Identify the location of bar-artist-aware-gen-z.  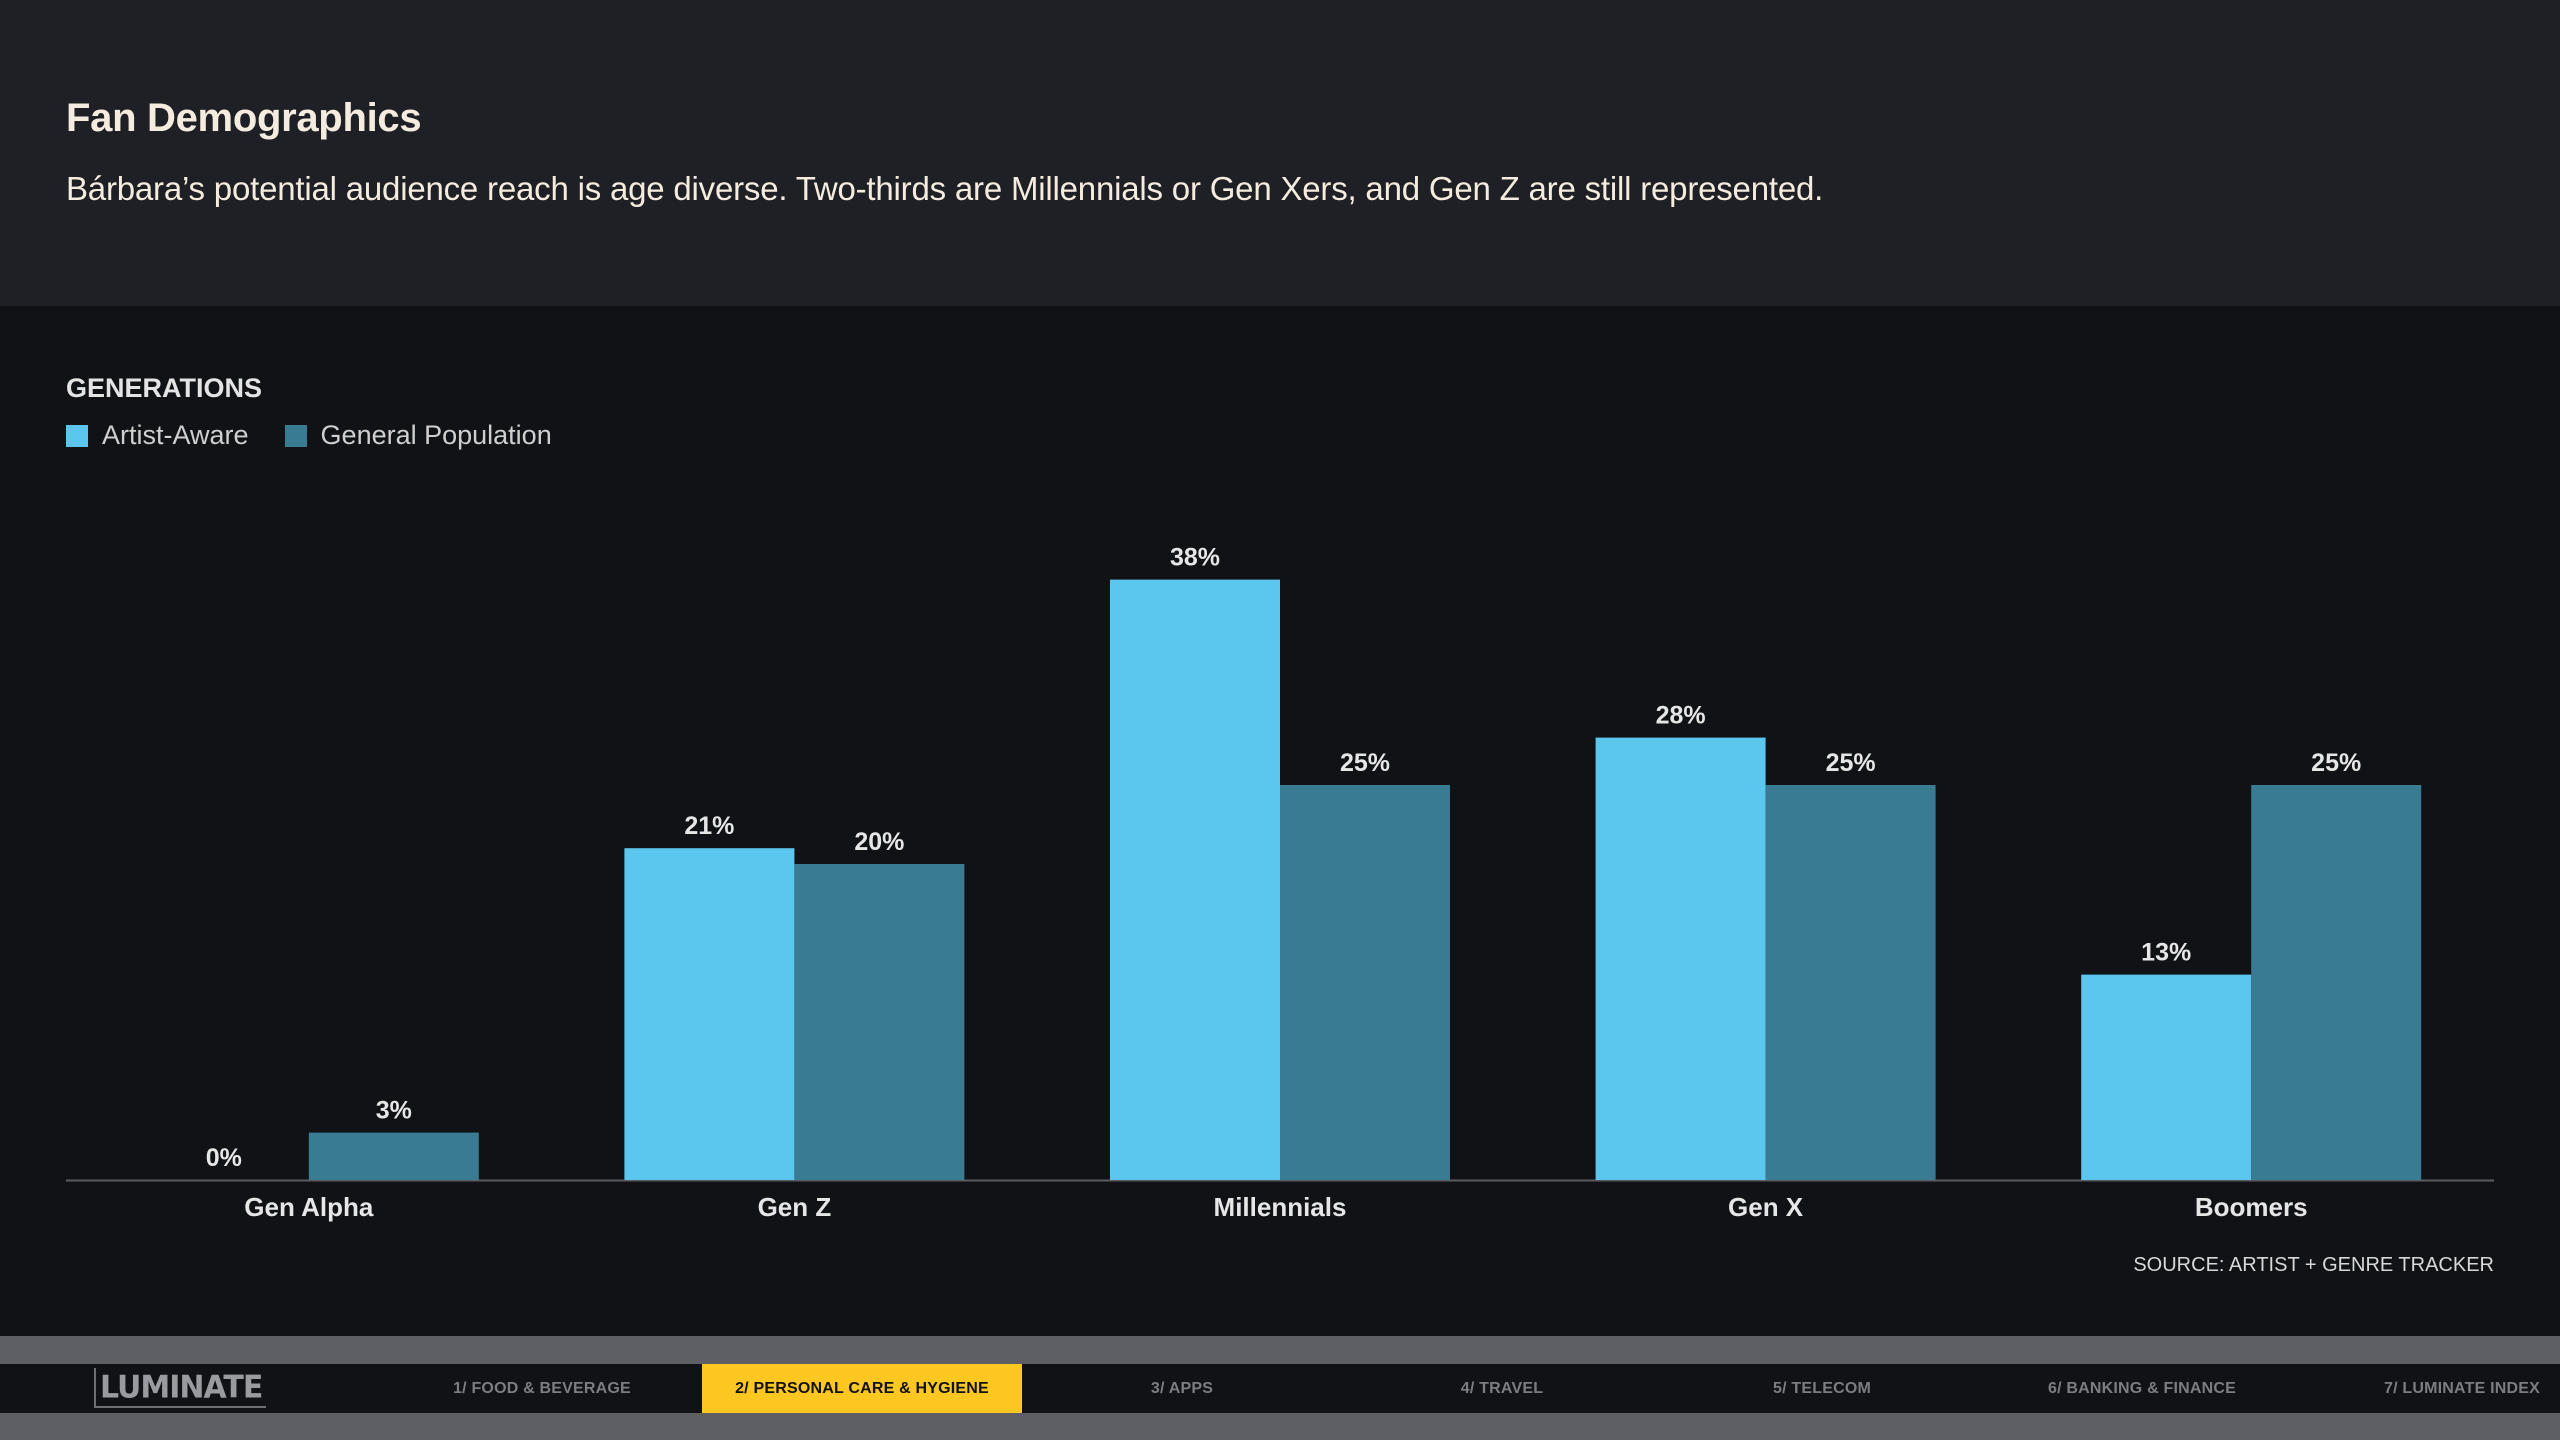
(709, 1014).